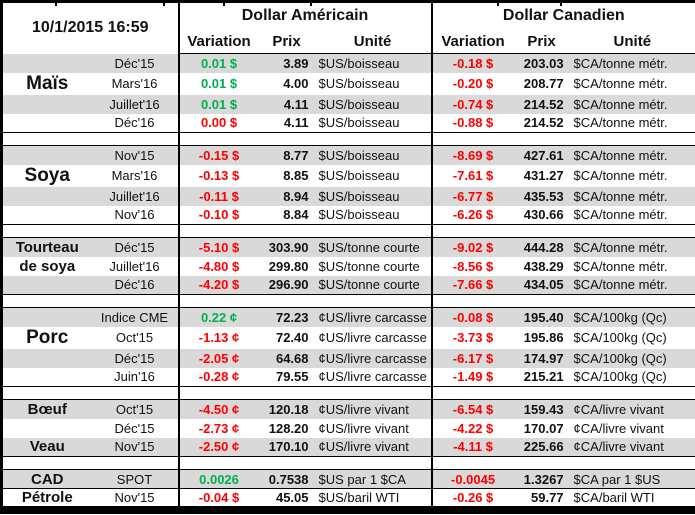 The height and width of the screenshot is (515, 695). I want to click on commodity-label-cell: Maïs, so click(47, 83).